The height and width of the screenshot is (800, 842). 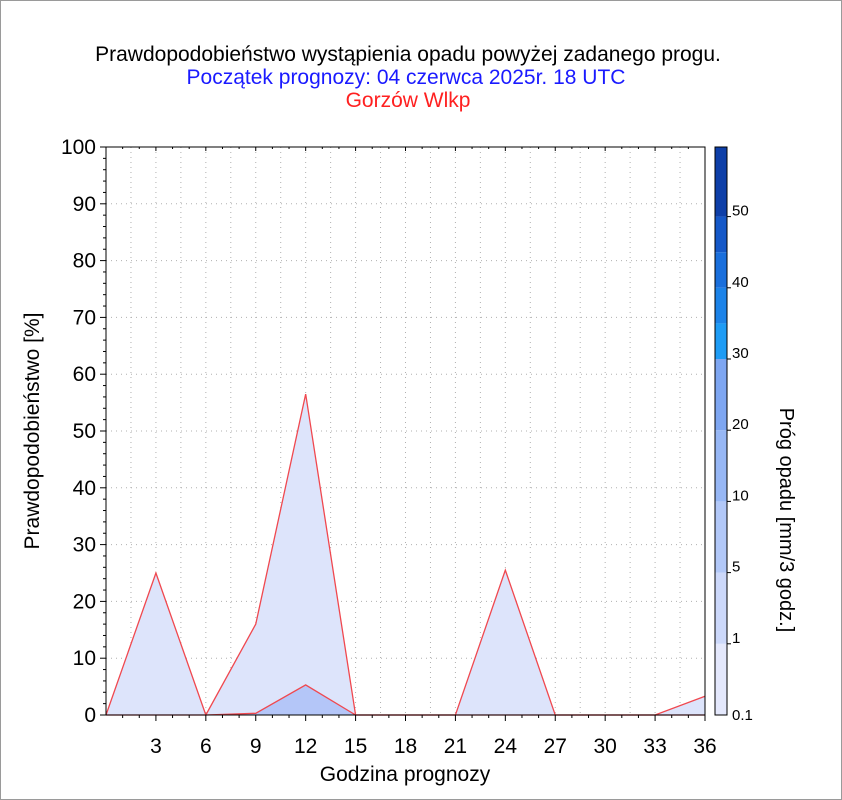 I want to click on chart-location: Gorzów Wlkp, so click(x=408, y=100).